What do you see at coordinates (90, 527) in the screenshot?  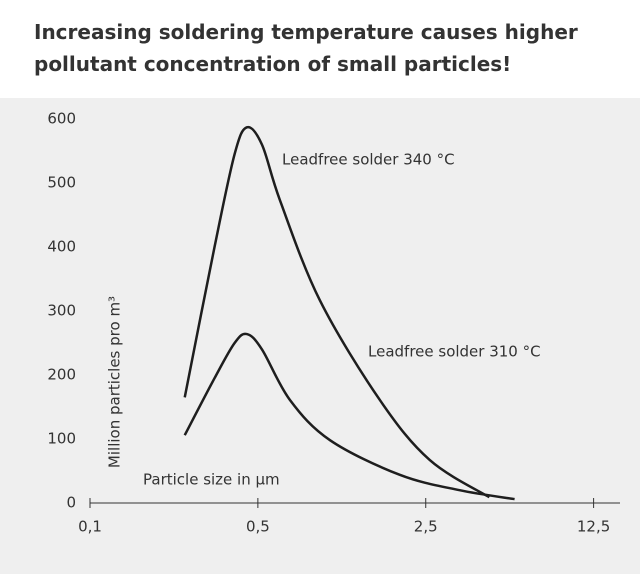 I see `x-tick-label: 0,1` at bounding box center [90, 527].